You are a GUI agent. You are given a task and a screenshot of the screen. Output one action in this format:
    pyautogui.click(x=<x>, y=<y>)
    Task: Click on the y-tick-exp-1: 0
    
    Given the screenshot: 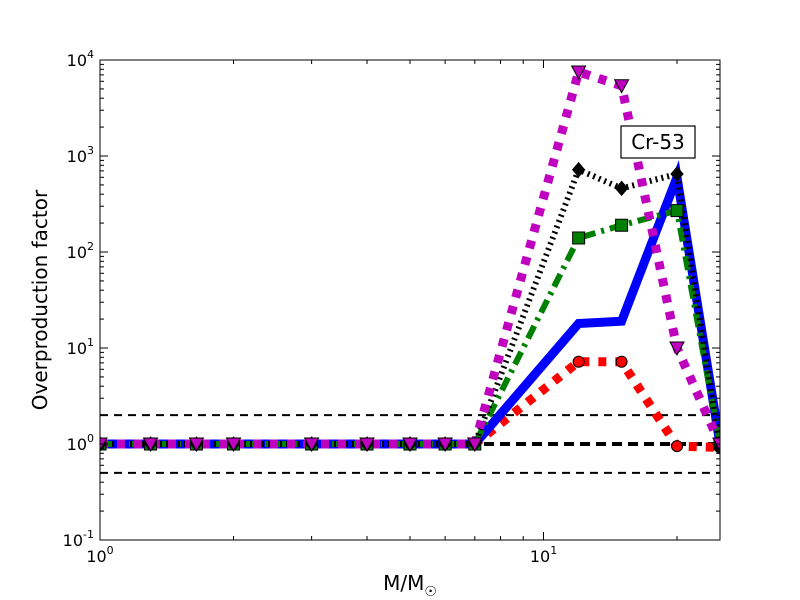 What is the action you would take?
    pyautogui.click(x=90, y=438)
    